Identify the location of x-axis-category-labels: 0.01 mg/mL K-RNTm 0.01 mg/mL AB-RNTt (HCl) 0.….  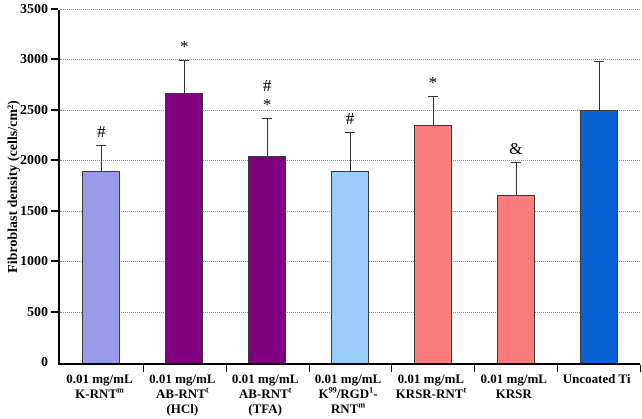
(348, 393).